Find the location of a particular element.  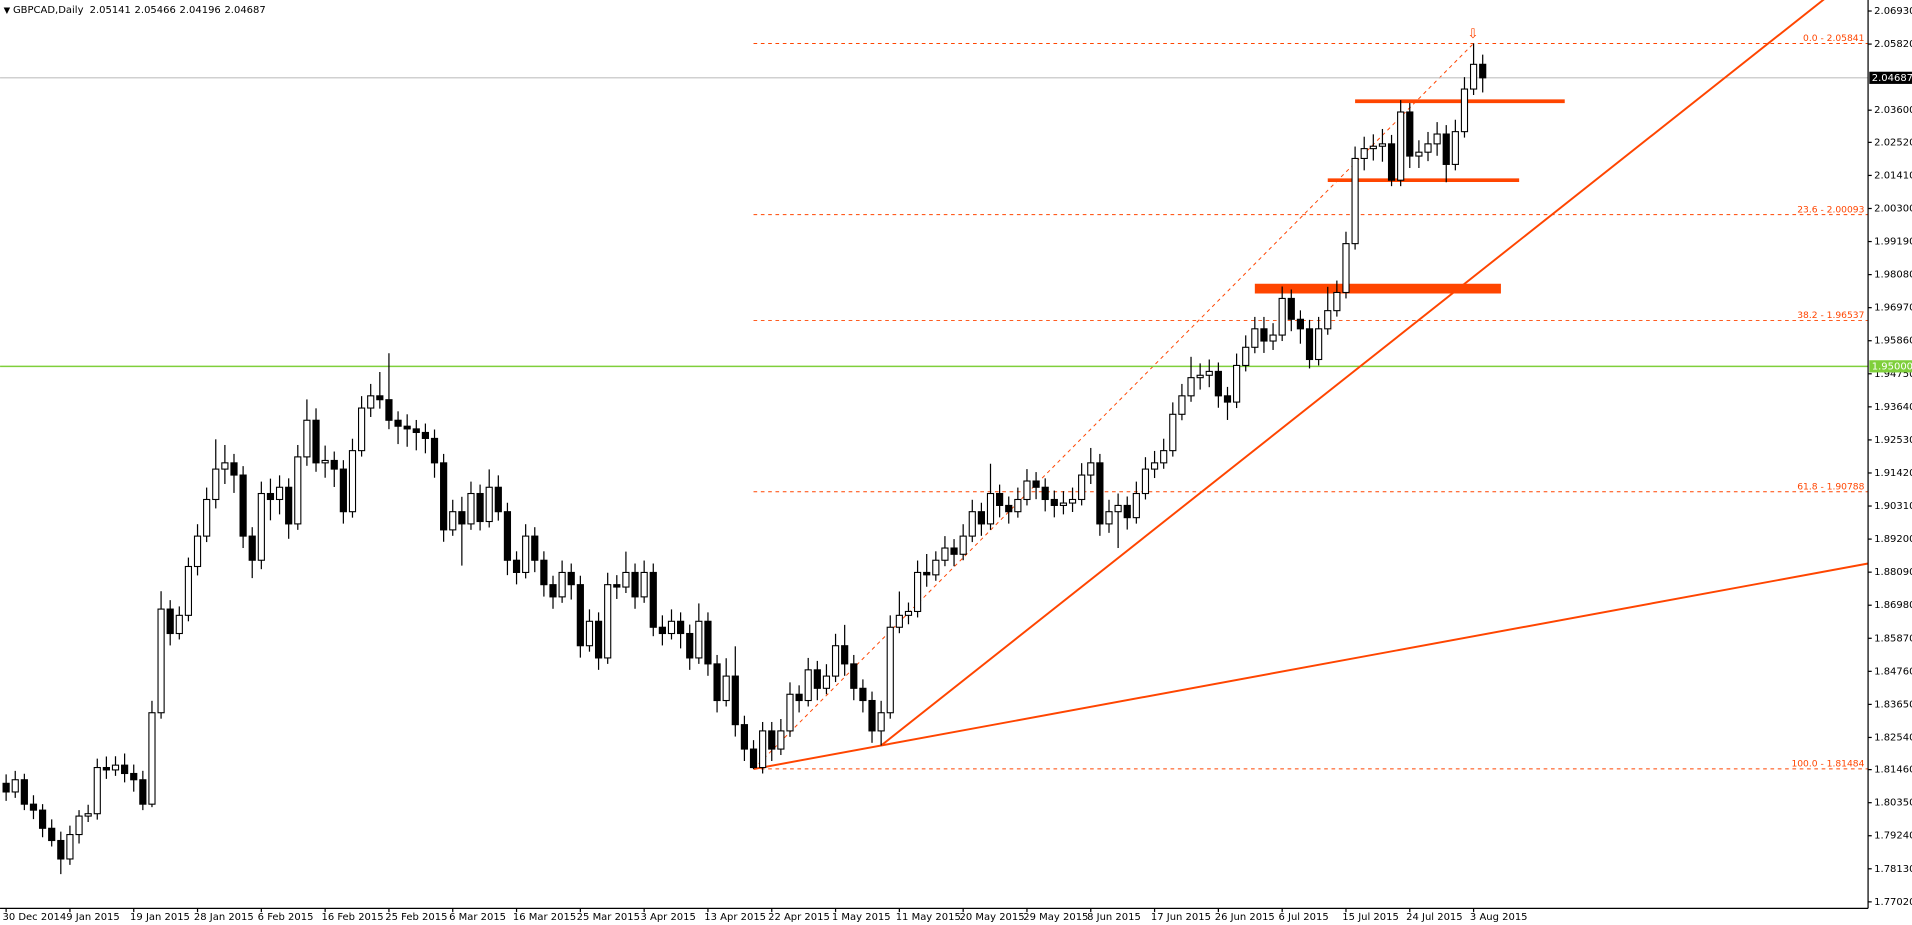

horizontal-line-label: 1.95000 is located at coordinates (1892, 366).